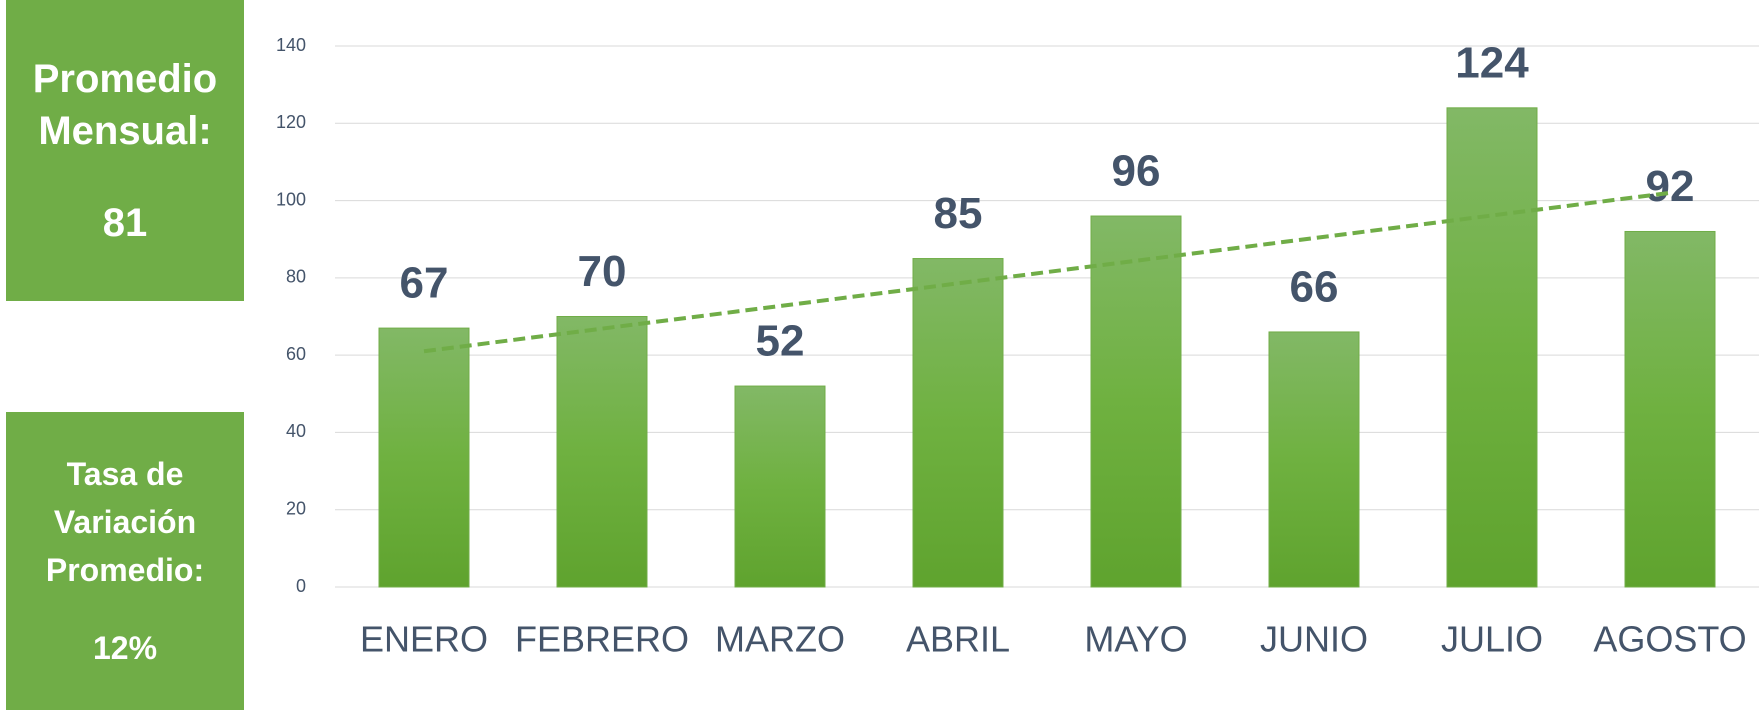  What do you see at coordinates (780, 341) in the screenshot?
I see `data-label: 52` at bounding box center [780, 341].